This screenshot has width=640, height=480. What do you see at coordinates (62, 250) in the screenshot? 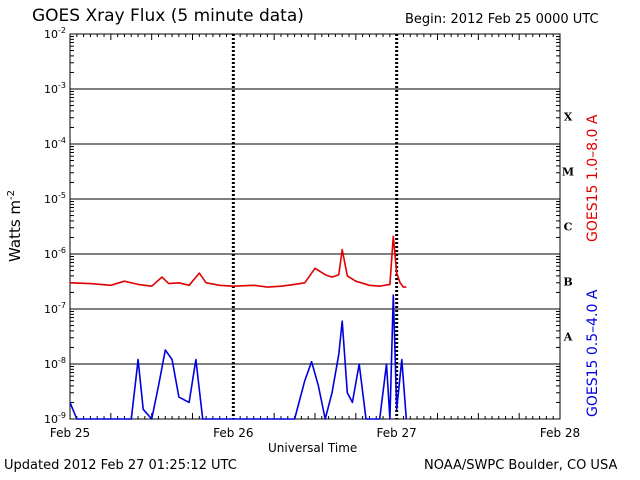
I see `y-tick-exponent: -6` at bounding box center [62, 250].